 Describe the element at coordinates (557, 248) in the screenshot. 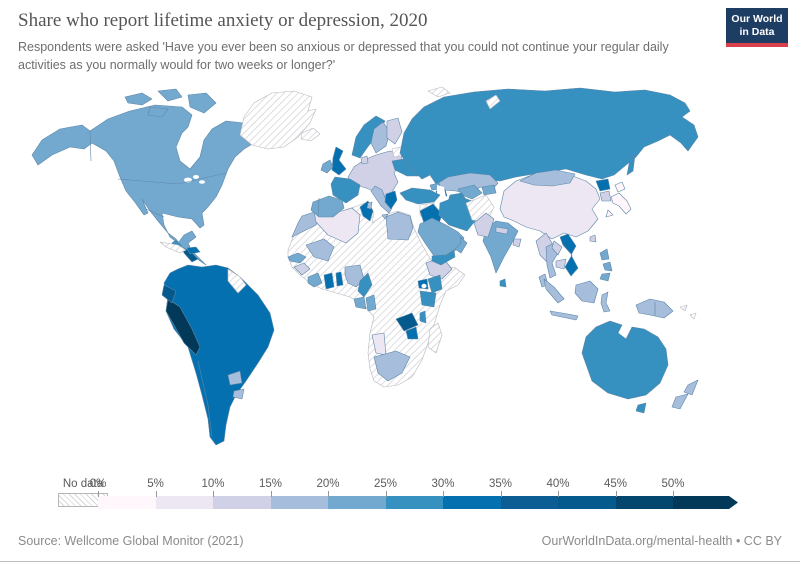

I see `region-laos` at that location.